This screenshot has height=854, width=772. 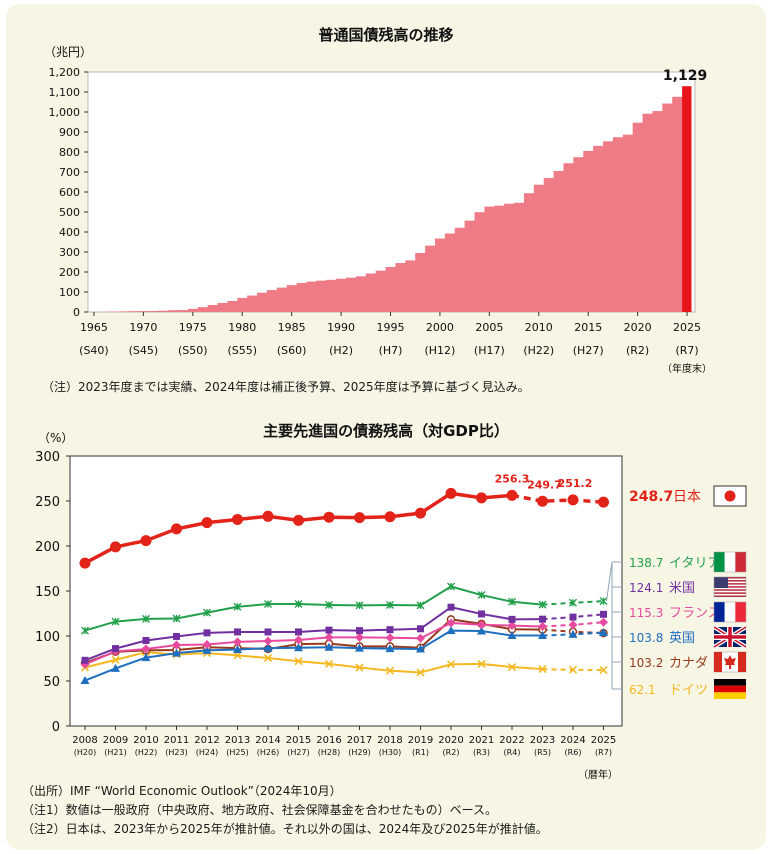 I want to click on bond-y-tick-label: 700, so click(x=69, y=172).